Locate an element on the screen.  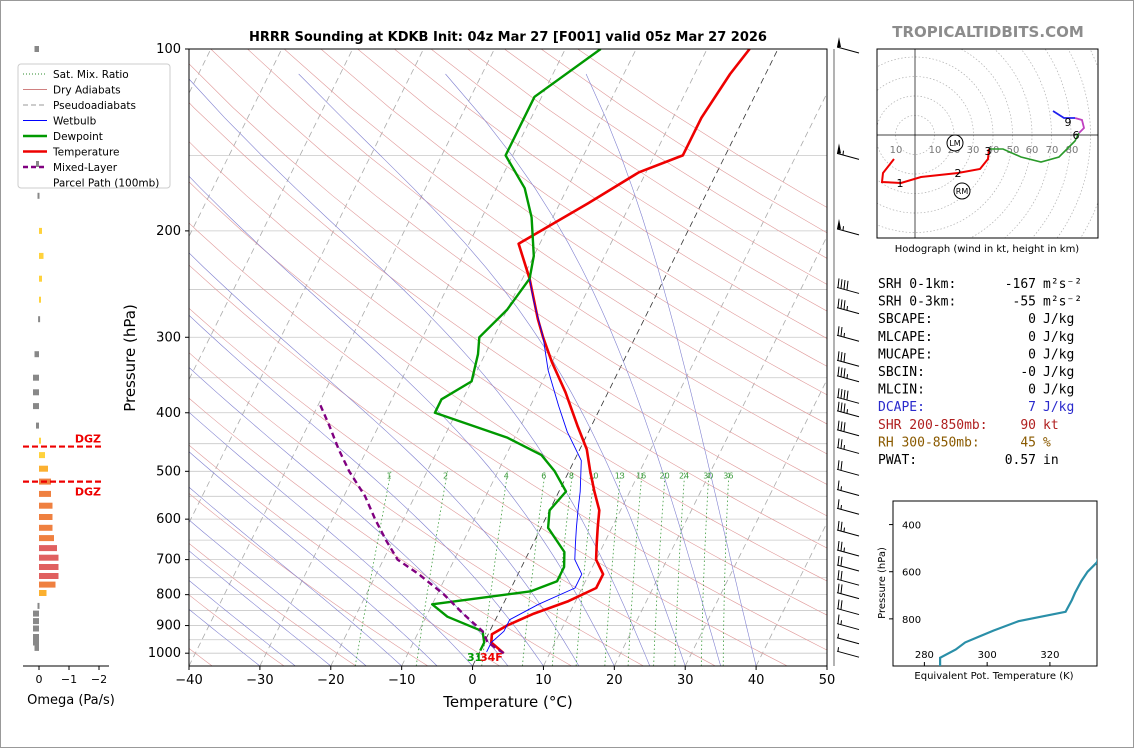
x-tick-label: 10 is located at coordinates (543, 680).